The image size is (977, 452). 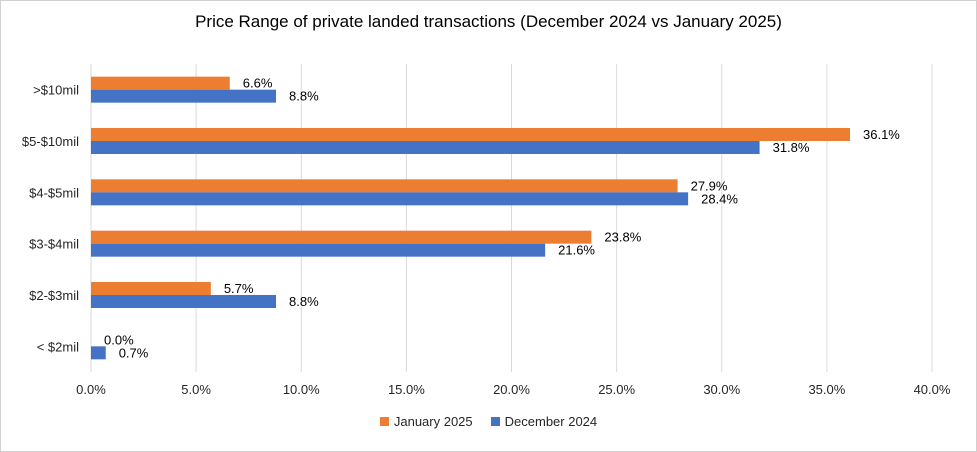 I want to click on data-label: 21.6%, so click(x=576, y=250).